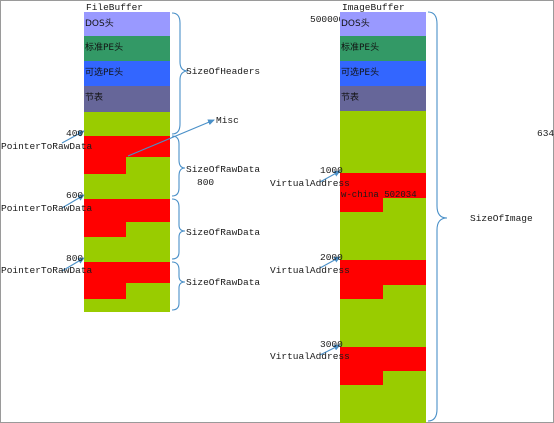 The image size is (554, 423). Describe the element at coordinates (310, 356) in the screenshot. I see `va-label-3: VirtualAddress` at that location.